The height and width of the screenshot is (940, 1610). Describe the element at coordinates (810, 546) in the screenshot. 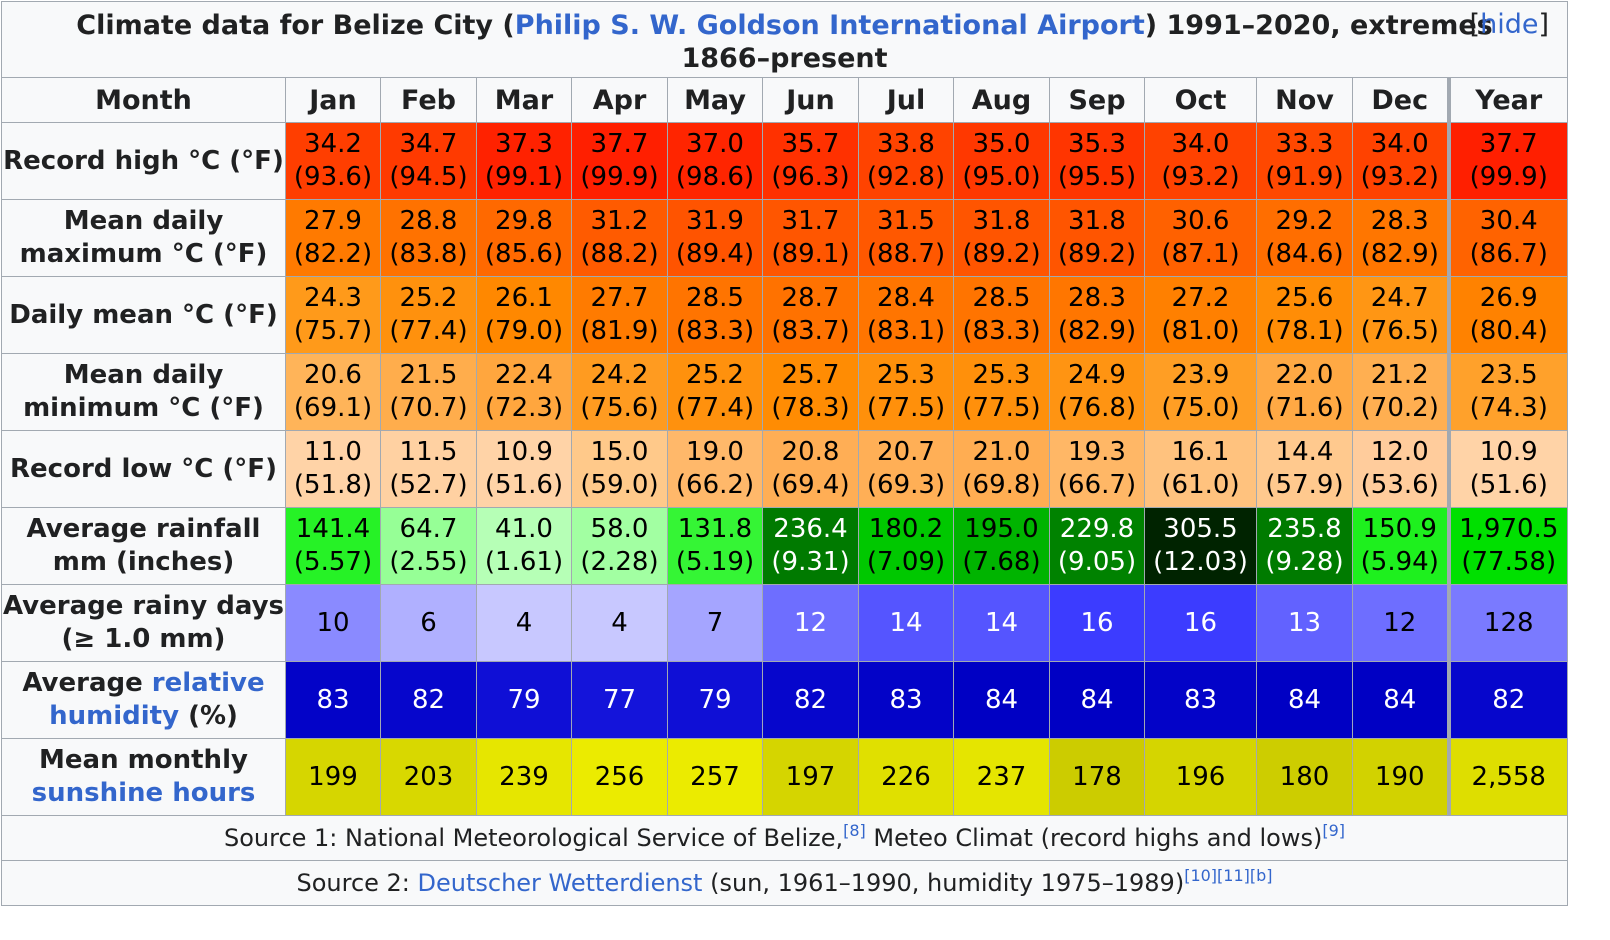

I see `data-cell: 236.4 (9.31)` at that location.